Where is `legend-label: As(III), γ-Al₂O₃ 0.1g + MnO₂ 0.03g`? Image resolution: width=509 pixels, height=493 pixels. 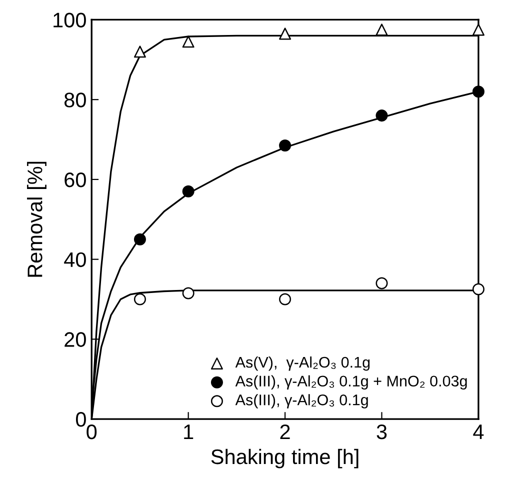
legend-label: As(III), γ-Al₂O₃ 0.1g + MnO₂ 0.03g is located at coordinates (351, 382).